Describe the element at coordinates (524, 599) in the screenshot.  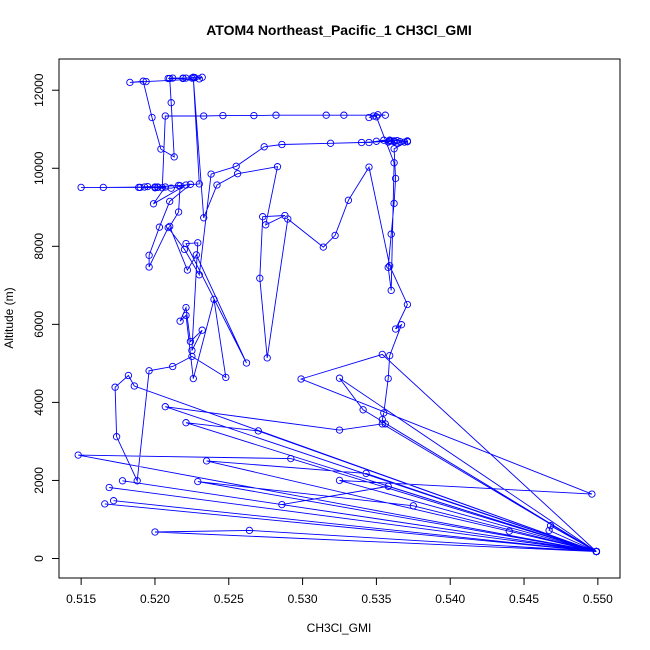
I see `x-tick-label: 0.545` at that location.